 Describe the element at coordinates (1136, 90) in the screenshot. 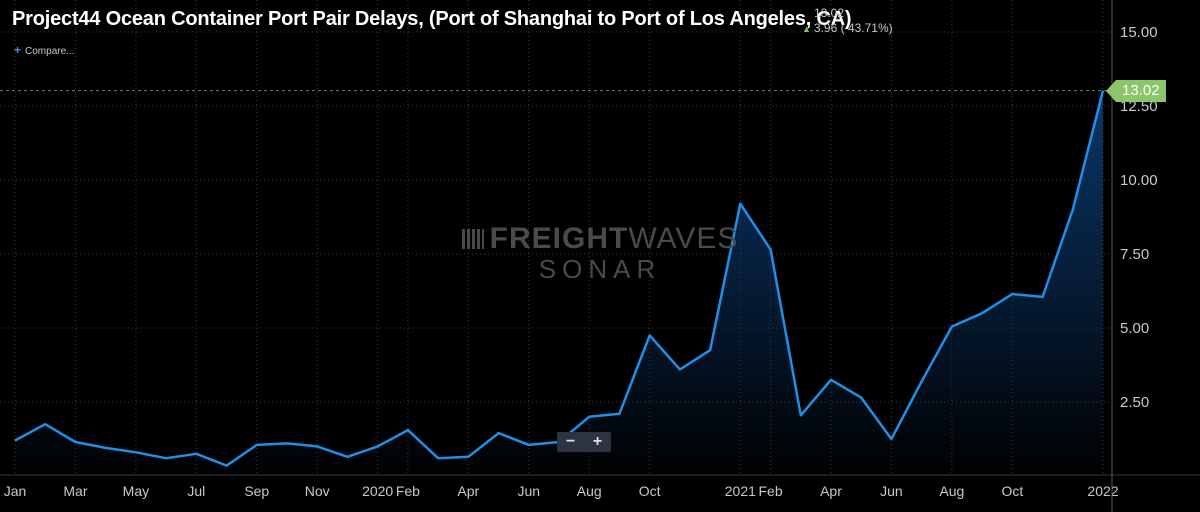

I see `last-price-tag: 13.02` at that location.